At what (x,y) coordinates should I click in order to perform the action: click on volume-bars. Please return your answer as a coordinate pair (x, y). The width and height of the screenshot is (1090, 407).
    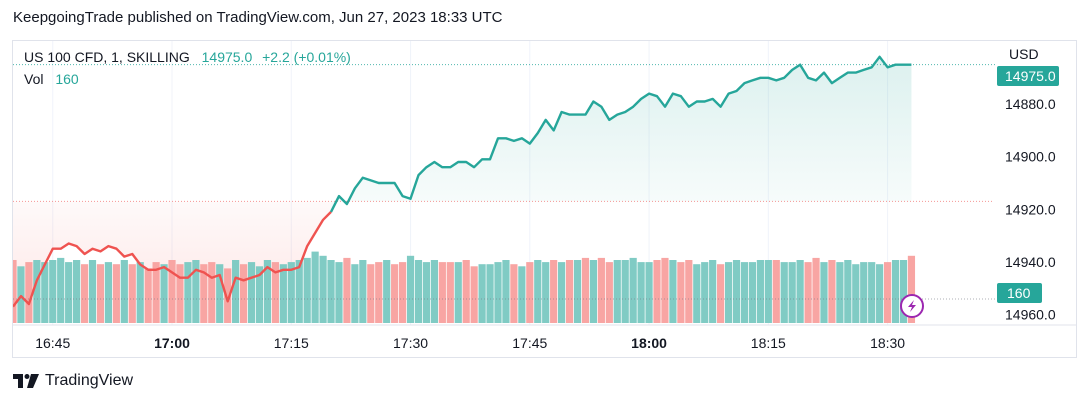
    Looking at the image, I should click on (464, 287).